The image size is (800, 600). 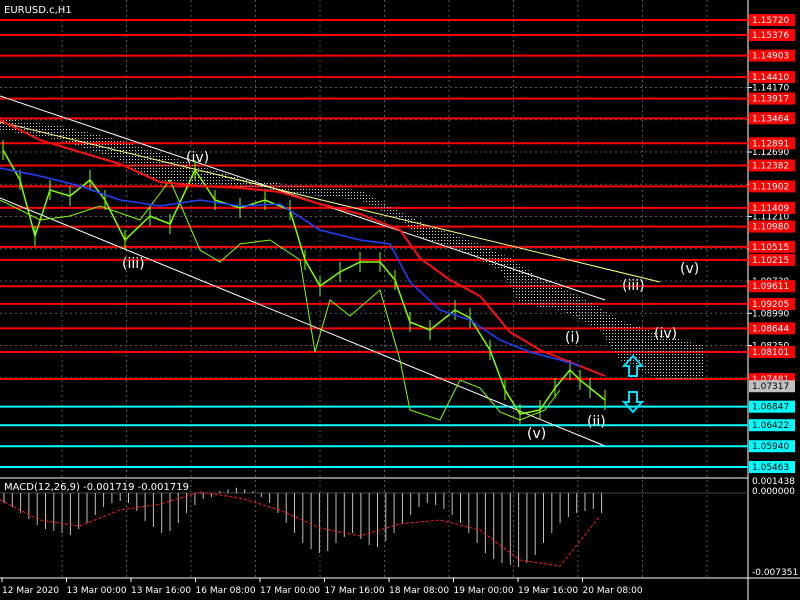 I want to click on red-level-tag-label: 1.08101, so click(x=770, y=353).